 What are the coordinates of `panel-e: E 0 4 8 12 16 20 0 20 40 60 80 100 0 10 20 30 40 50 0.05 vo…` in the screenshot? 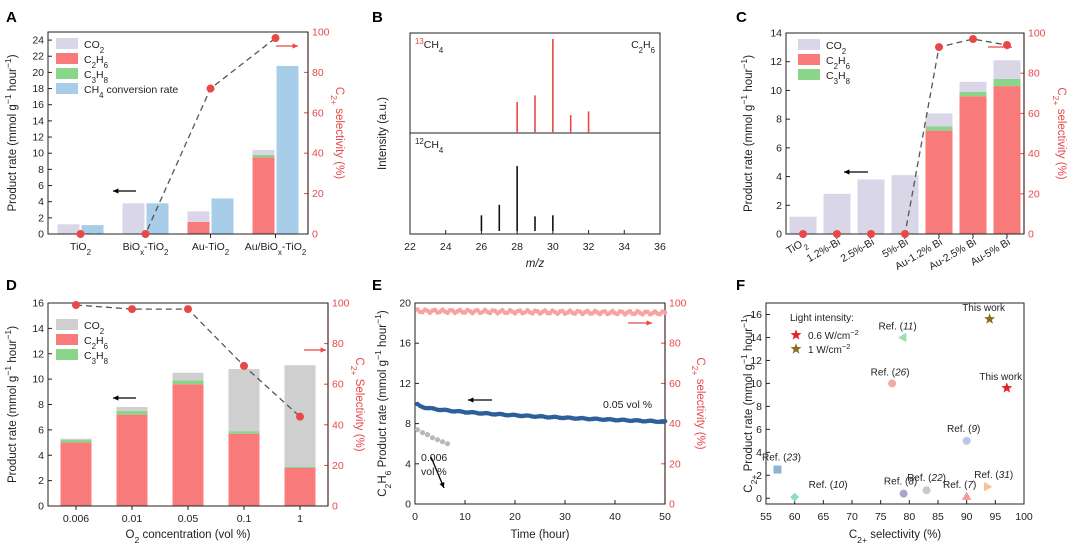 It's located at (539, 409).